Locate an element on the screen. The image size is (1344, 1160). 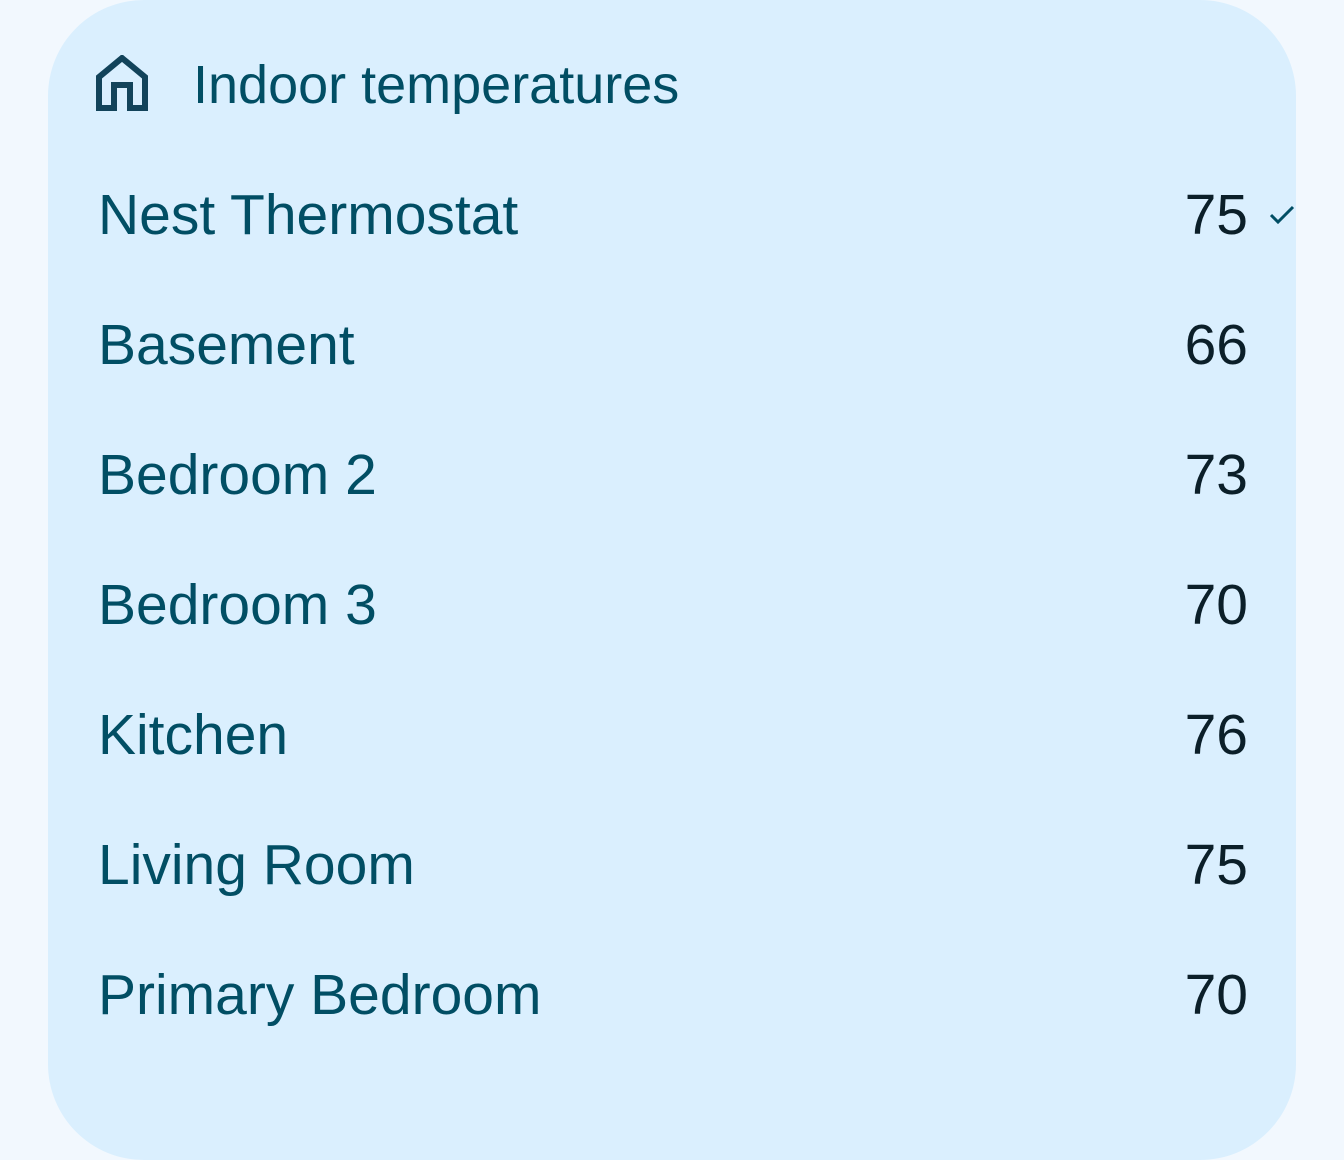
temperature-row: Bedroom 2 73 is located at coordinates (673, 475).